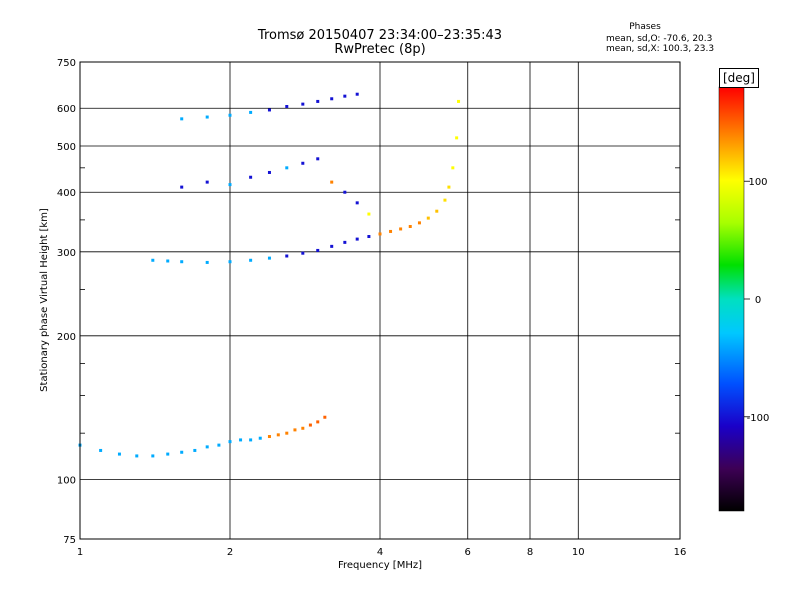 Image resolution: width=800 pixels, height=600 pixels. What do you see at coordinates (66, 480) in the screenshot?
I see `y-tick-label: 100` at bounding box center [66, 480].